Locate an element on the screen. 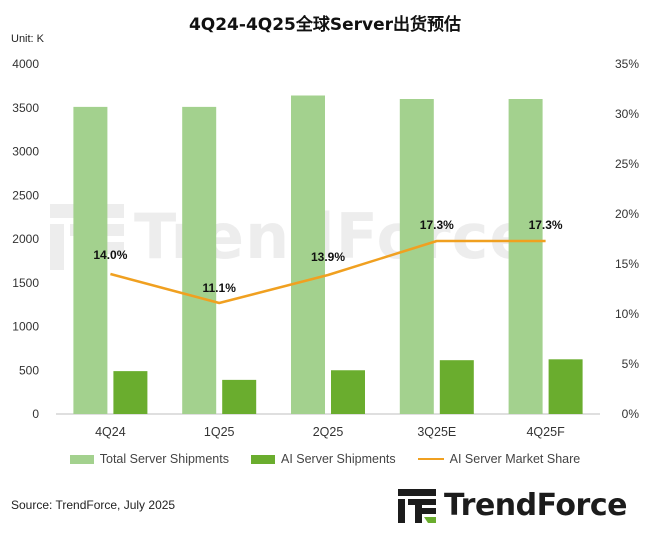 The width and height of the screenshot is (650, 542). legend-label-share: AI Server Market Share is located at coordinates (515, 459).